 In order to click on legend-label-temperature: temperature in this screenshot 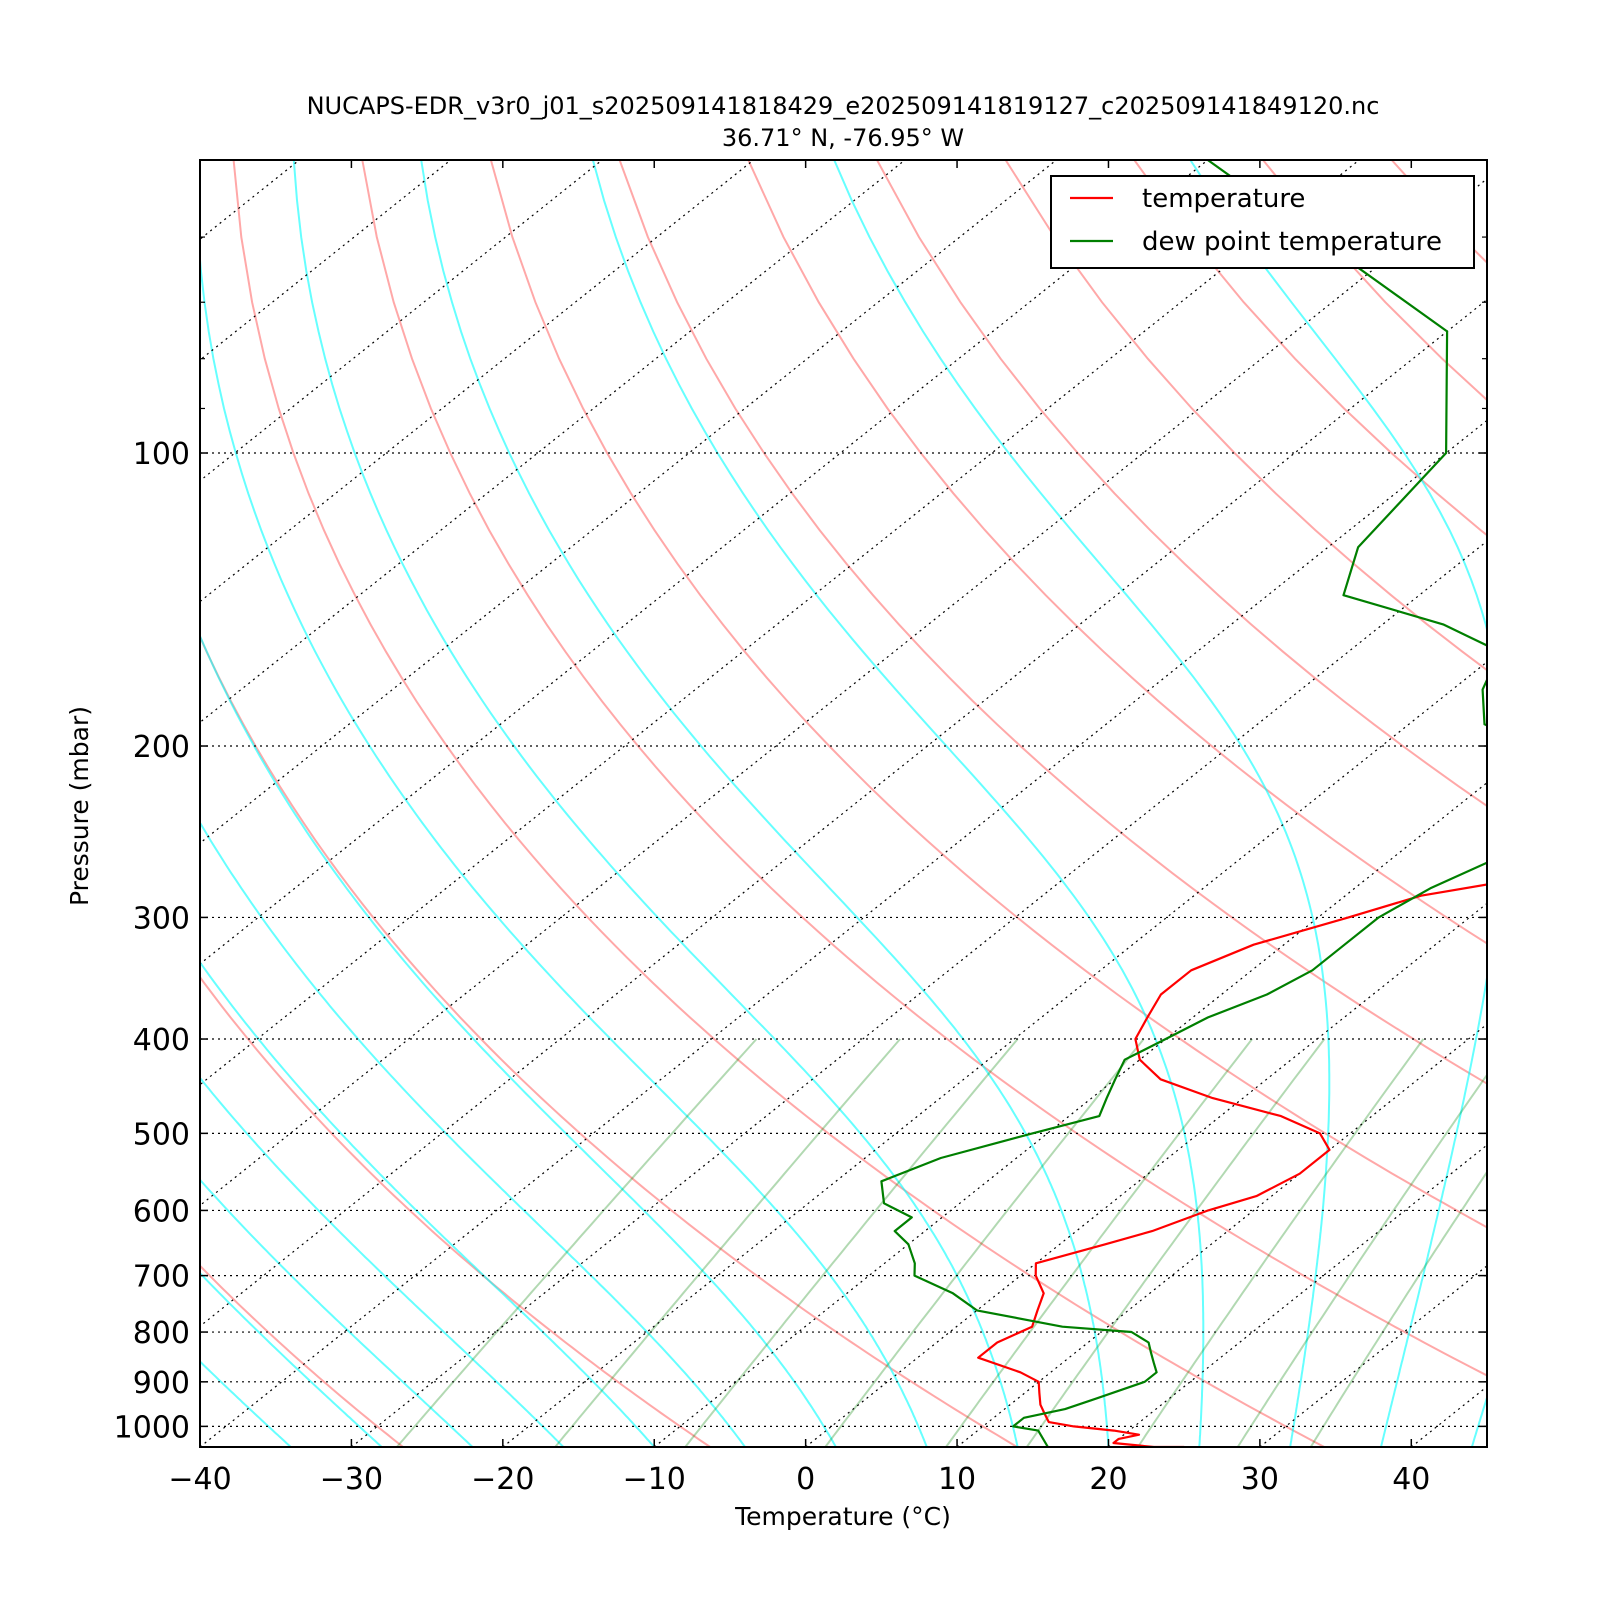, I will do `click(1223, 199)`.